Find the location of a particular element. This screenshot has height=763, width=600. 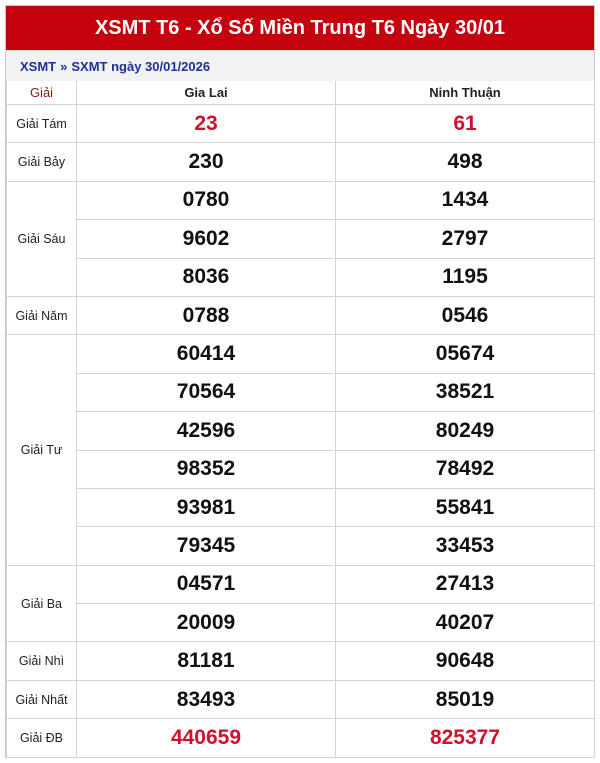

table-row: 98352 78492 is located at coordinates (301, 469).